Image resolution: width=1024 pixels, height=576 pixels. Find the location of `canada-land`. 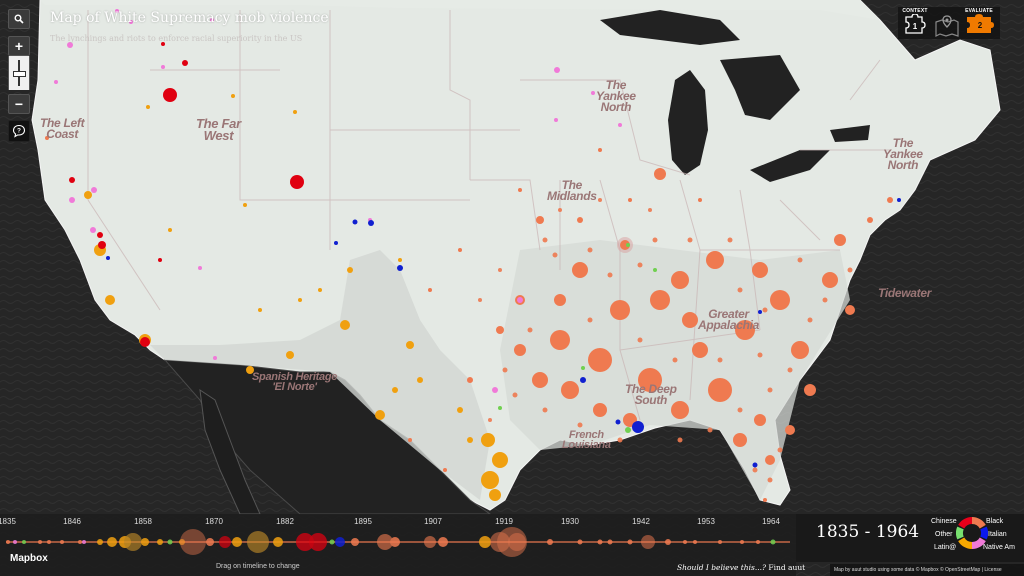

canada-land is located at coordinates (460, 10).